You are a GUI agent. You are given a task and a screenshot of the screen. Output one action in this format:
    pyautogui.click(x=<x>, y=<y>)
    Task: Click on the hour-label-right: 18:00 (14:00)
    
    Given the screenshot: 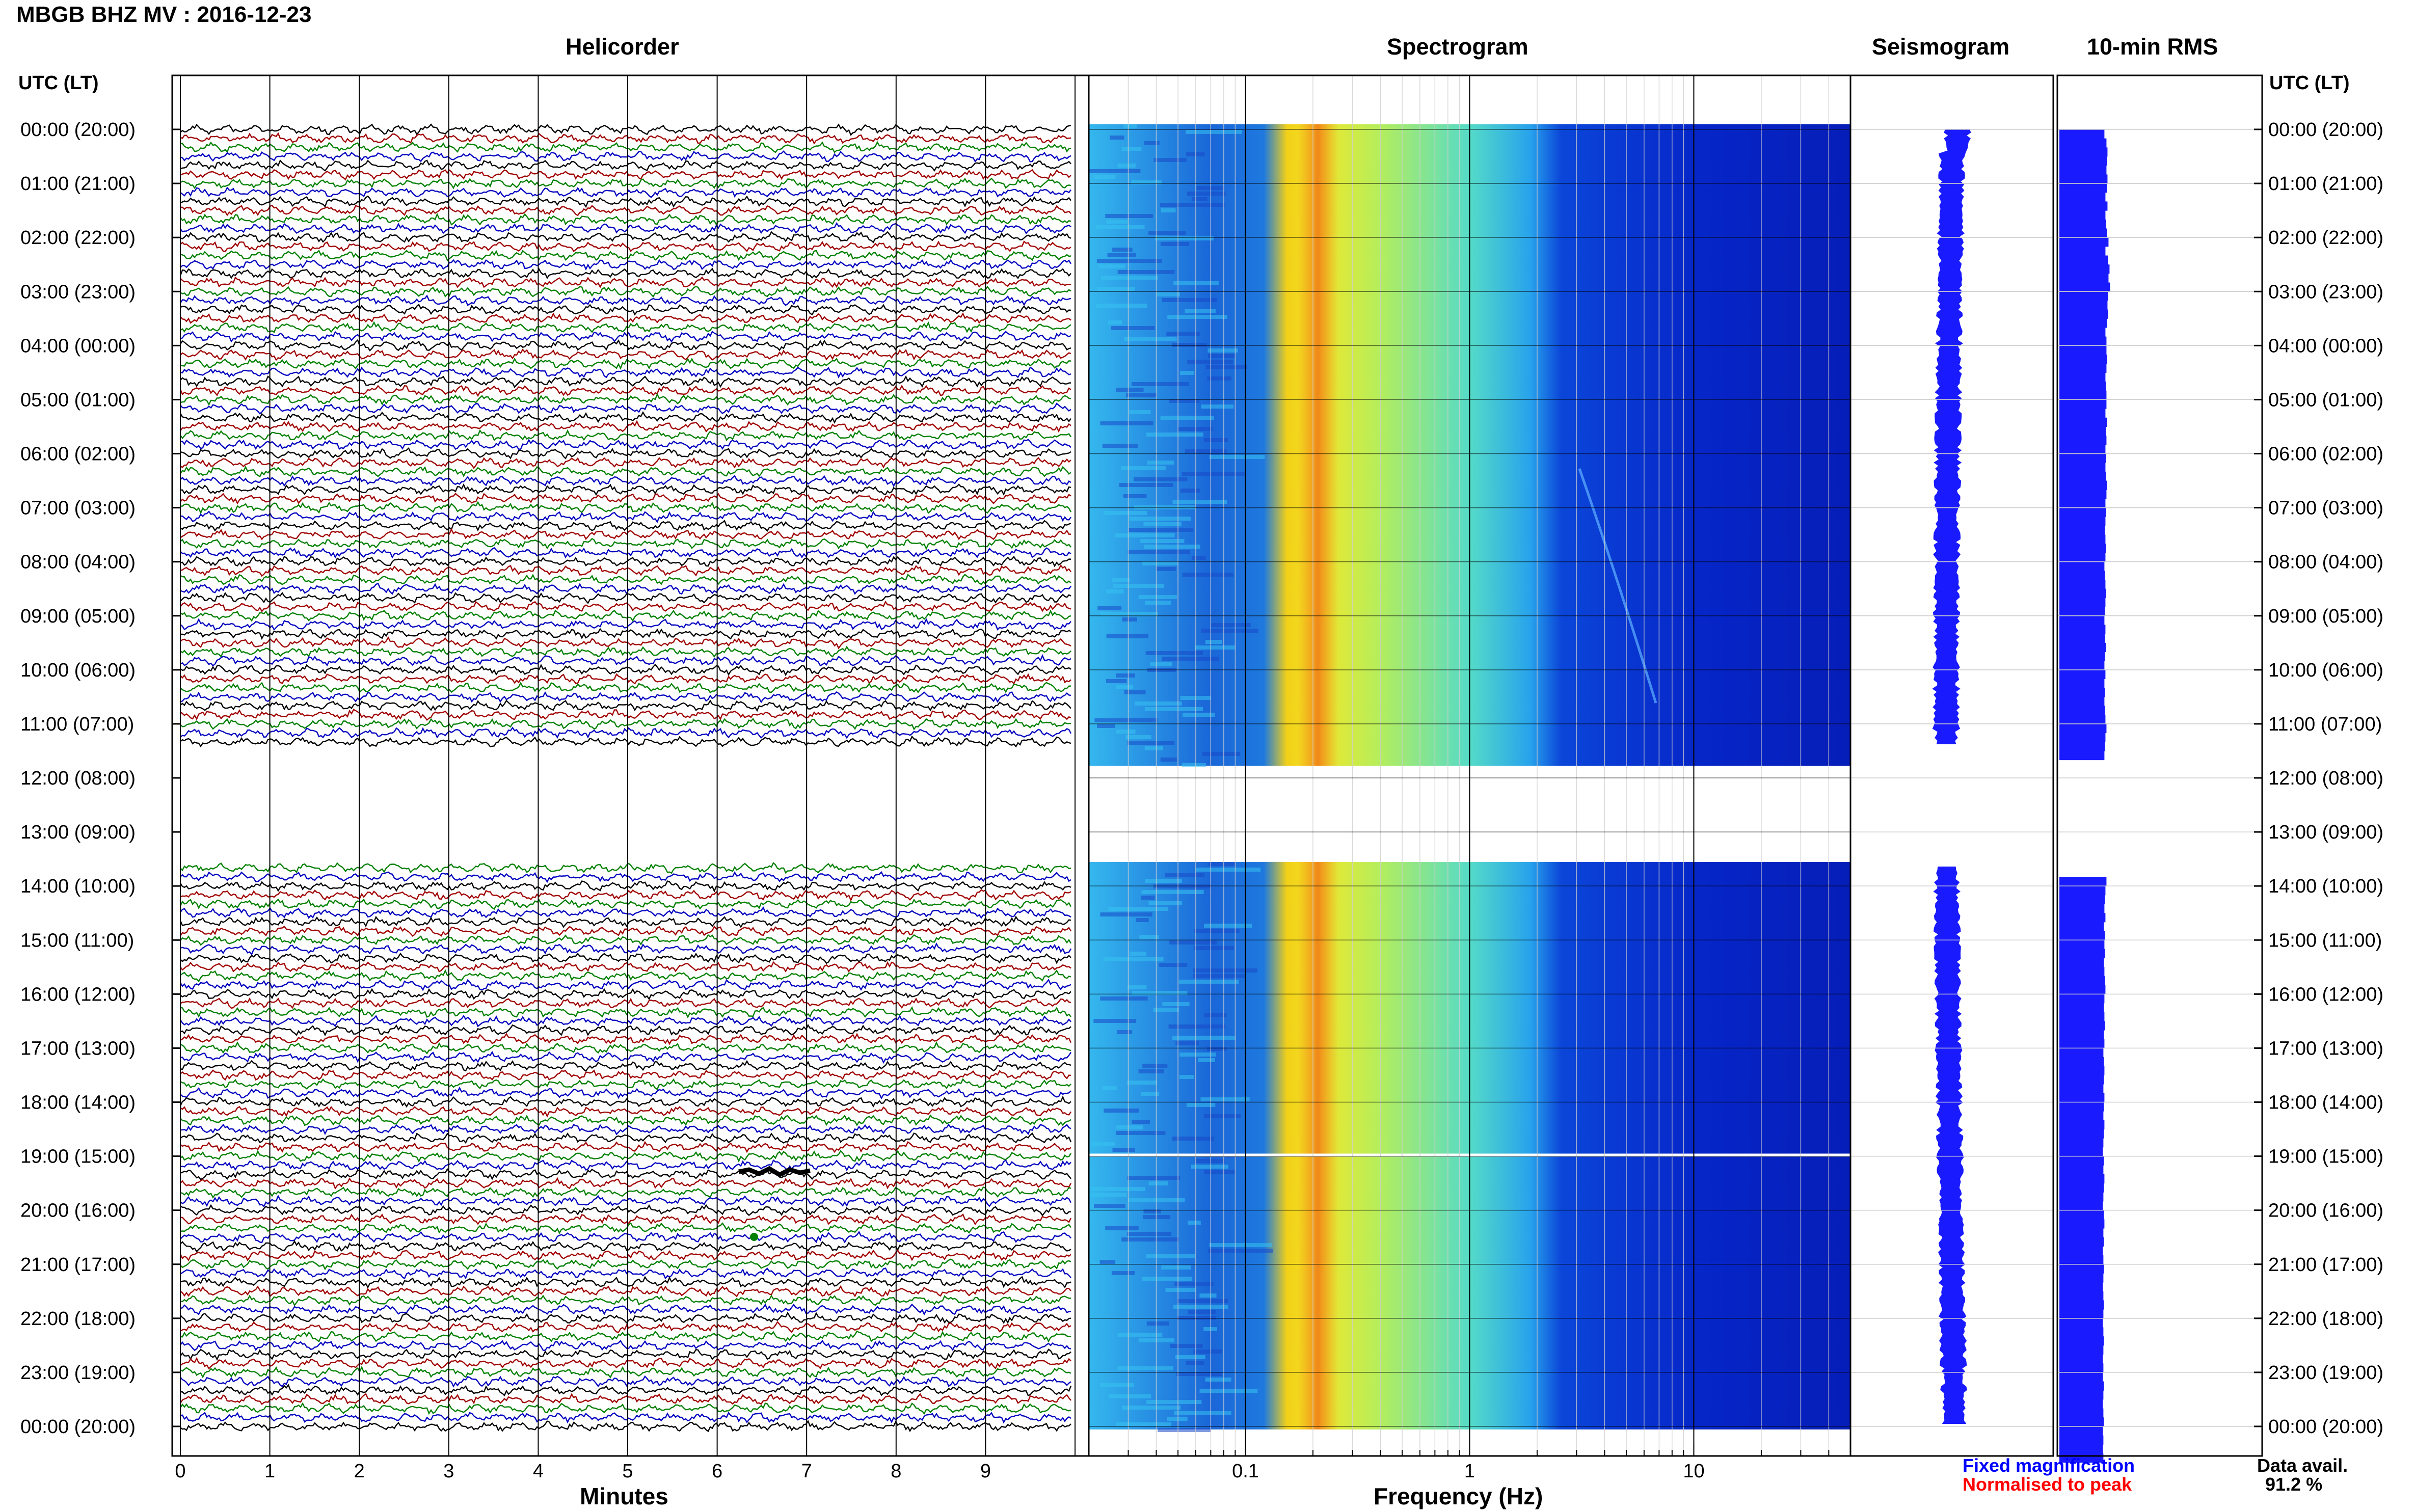 What is the action you would take?
    pyautogui.click(x=2326, y=1103)
    